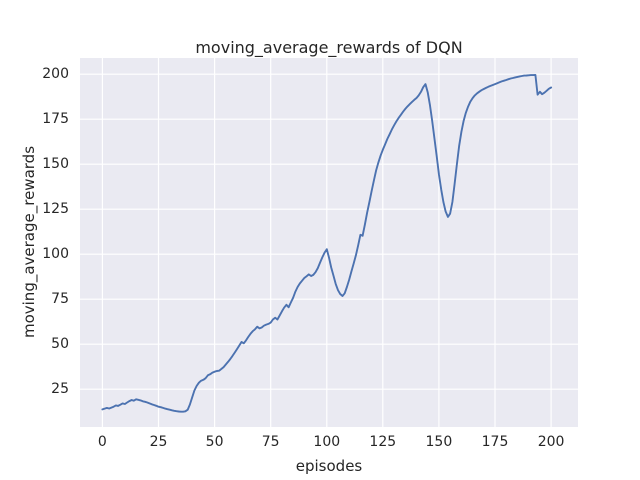 The height and width of the screenshot is (480, 640). What do you see at coordinates (329, 47) in the screenshot?
I see `chart-title: moving_average_rewards of DQN` at bounding box center [329, 47].